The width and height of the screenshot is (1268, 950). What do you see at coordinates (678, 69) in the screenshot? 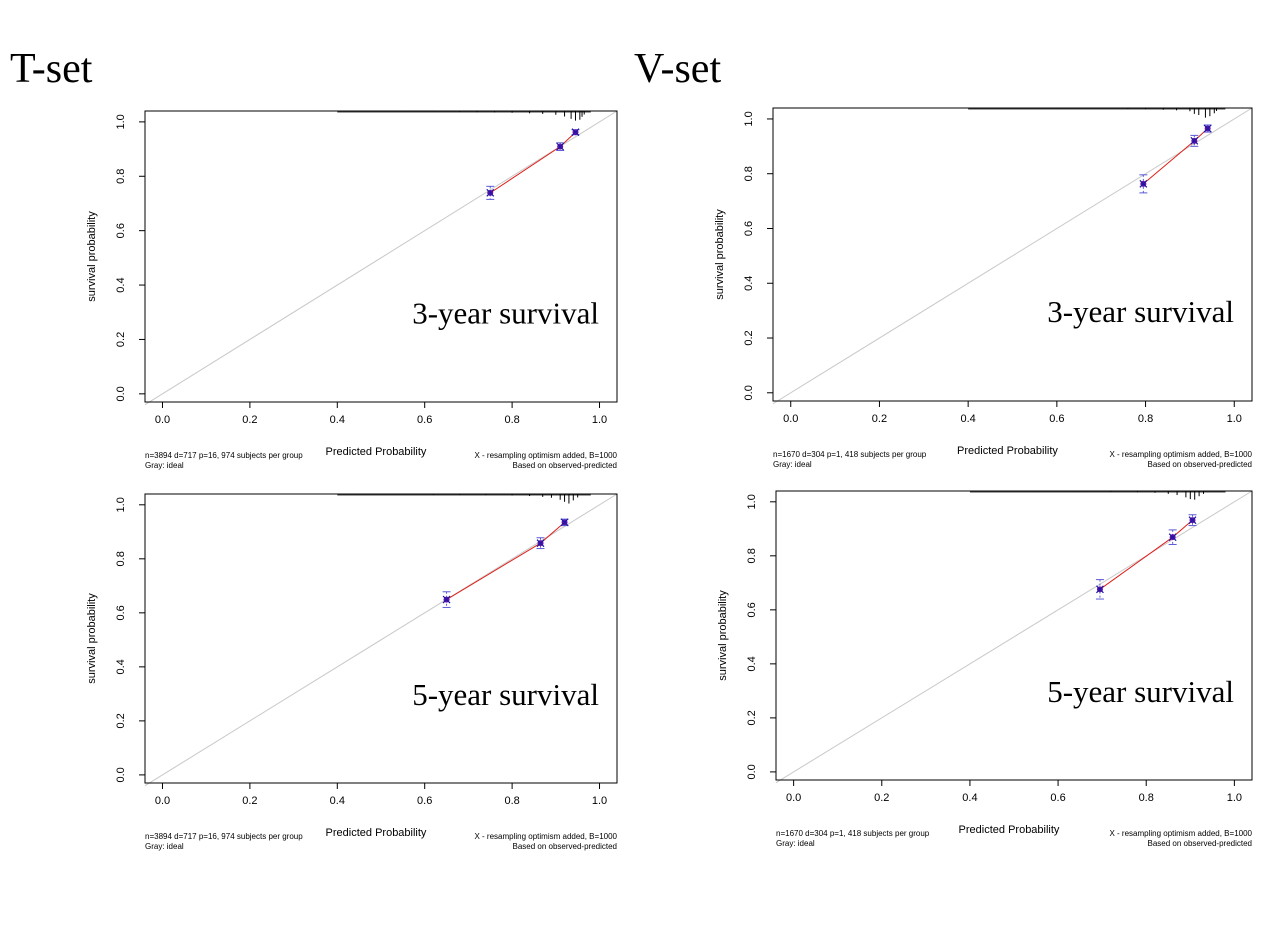
I see `v-set-label: V-set` at bounding box center [678, 69].